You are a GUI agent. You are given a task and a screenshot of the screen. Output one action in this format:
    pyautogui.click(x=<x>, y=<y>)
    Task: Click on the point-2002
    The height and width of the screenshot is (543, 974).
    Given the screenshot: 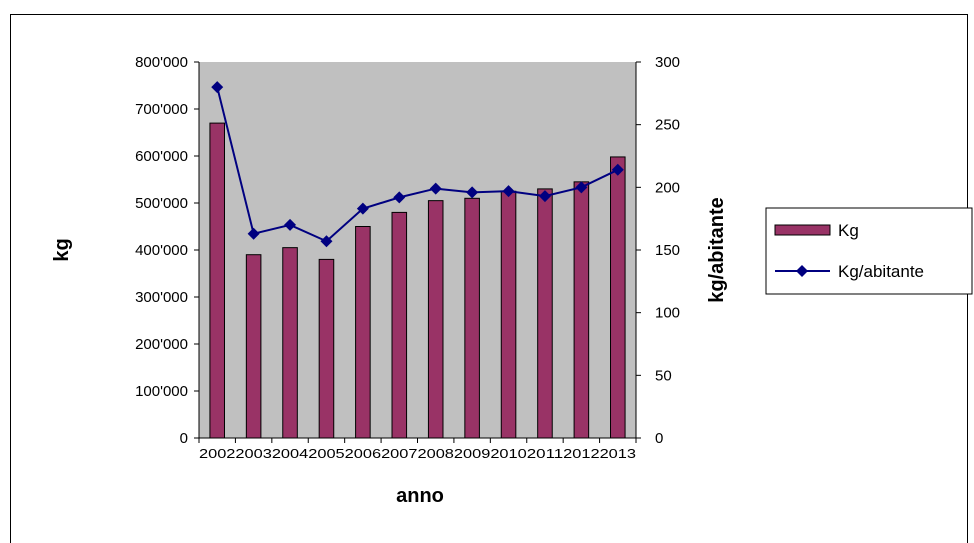 What is the action you would take?
    pyautogui.click(x=217, y=87)
    